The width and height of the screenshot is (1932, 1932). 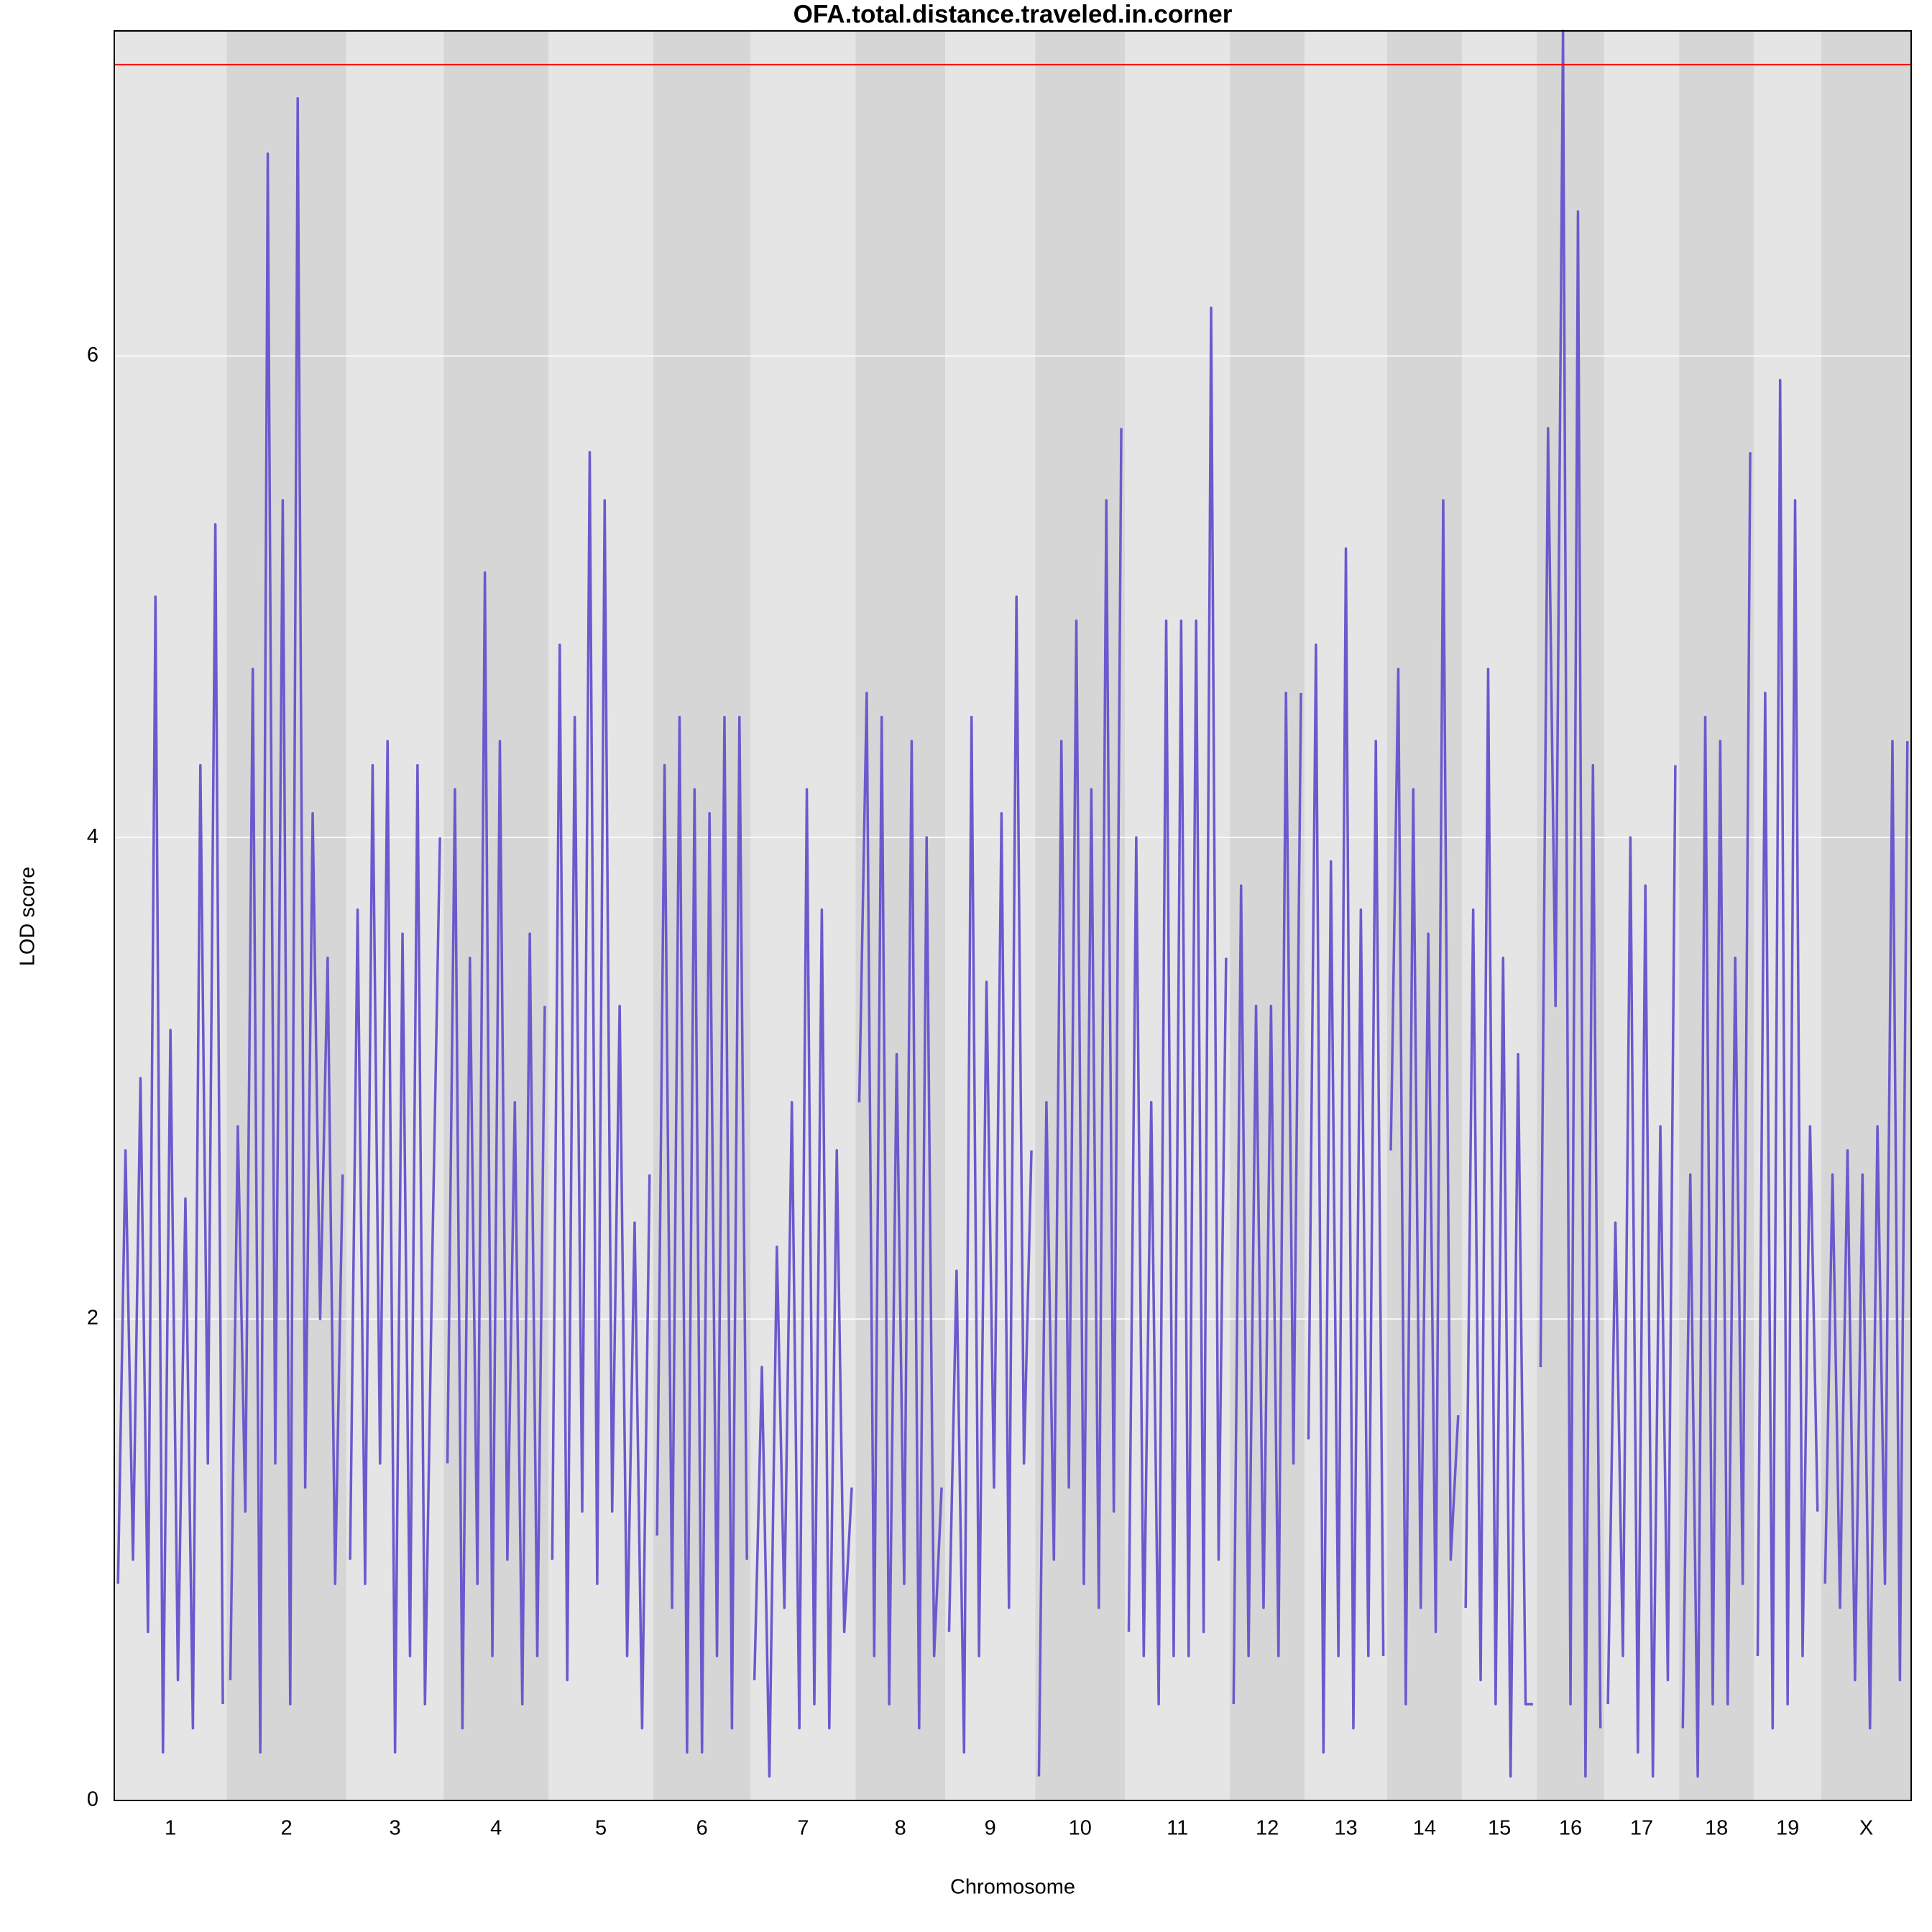 I want to click on x-tick-label: 8, so click(x=900, y=1828).